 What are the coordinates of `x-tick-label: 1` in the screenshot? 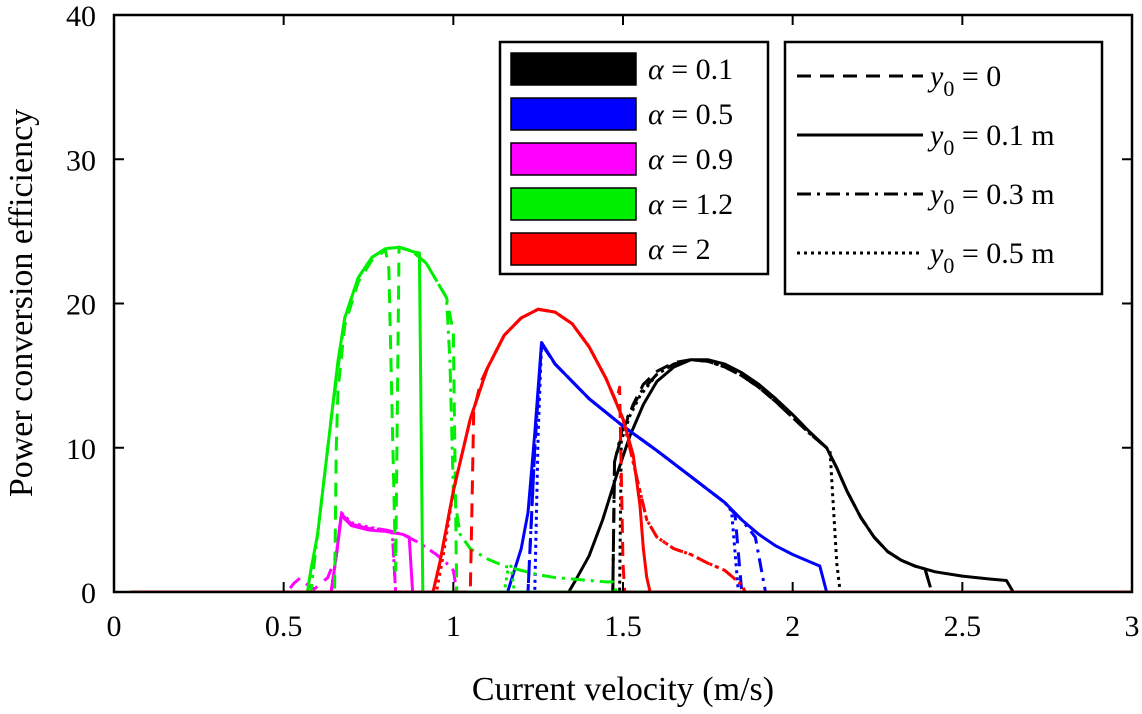 It's located at (453, 626).